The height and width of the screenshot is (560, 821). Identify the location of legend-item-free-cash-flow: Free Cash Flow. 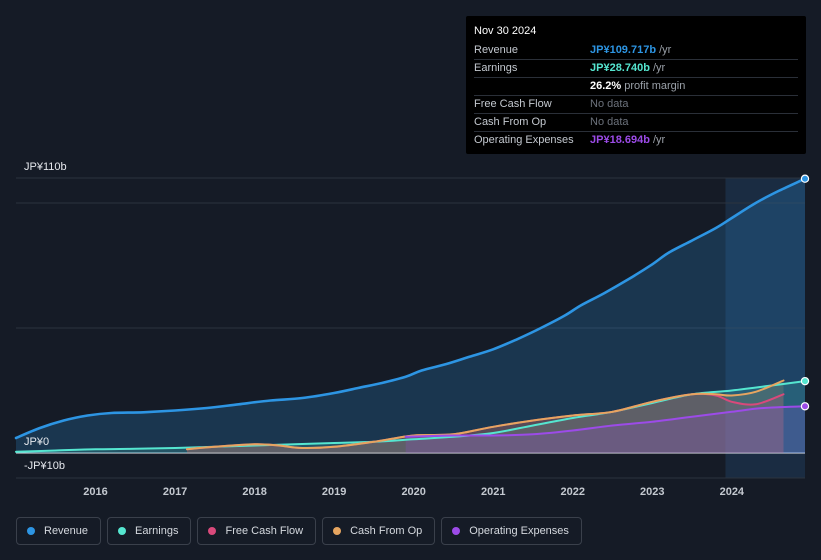
(257, 531).